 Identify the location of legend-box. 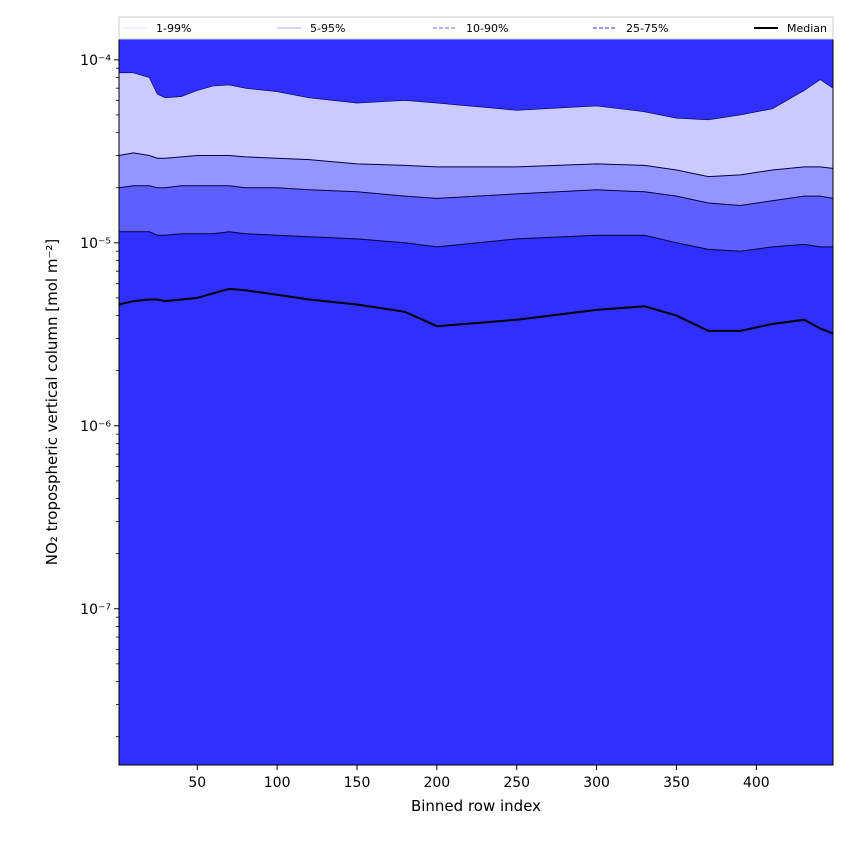
(476, 28).